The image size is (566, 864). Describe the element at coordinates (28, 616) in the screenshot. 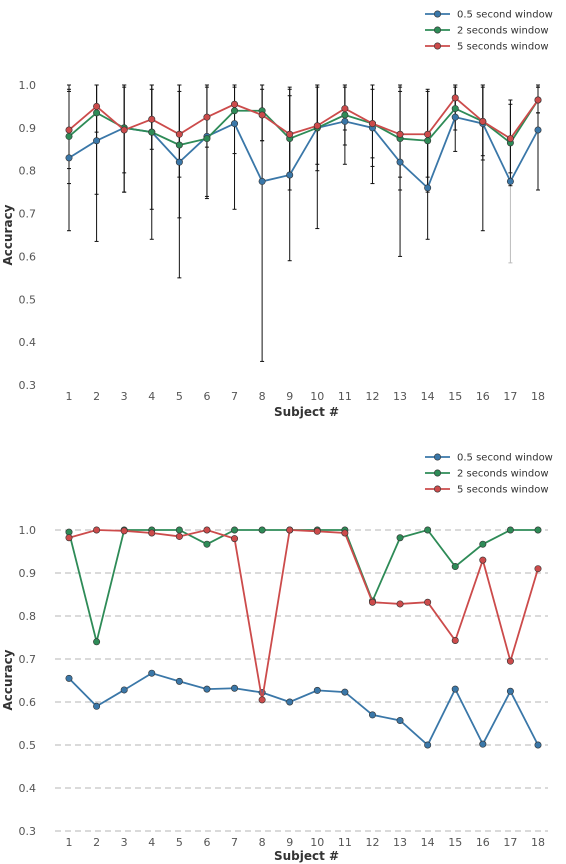

I see `y-tick-label: 0.8` at that location.